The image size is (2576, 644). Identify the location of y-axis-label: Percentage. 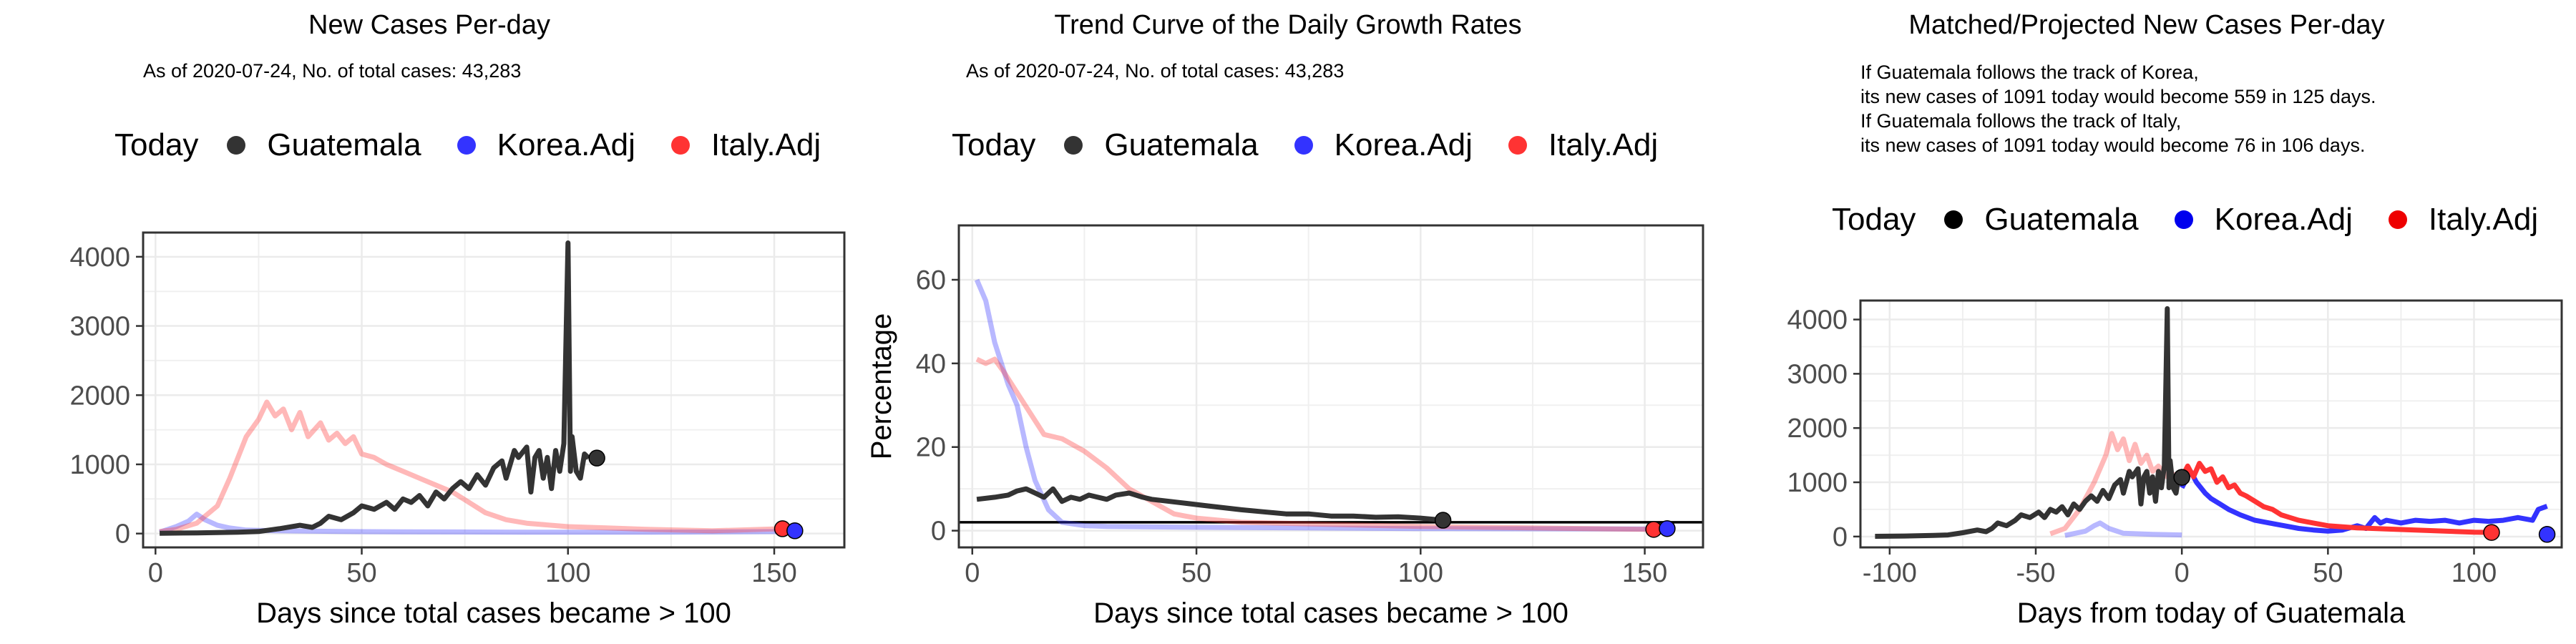
(881, 386).